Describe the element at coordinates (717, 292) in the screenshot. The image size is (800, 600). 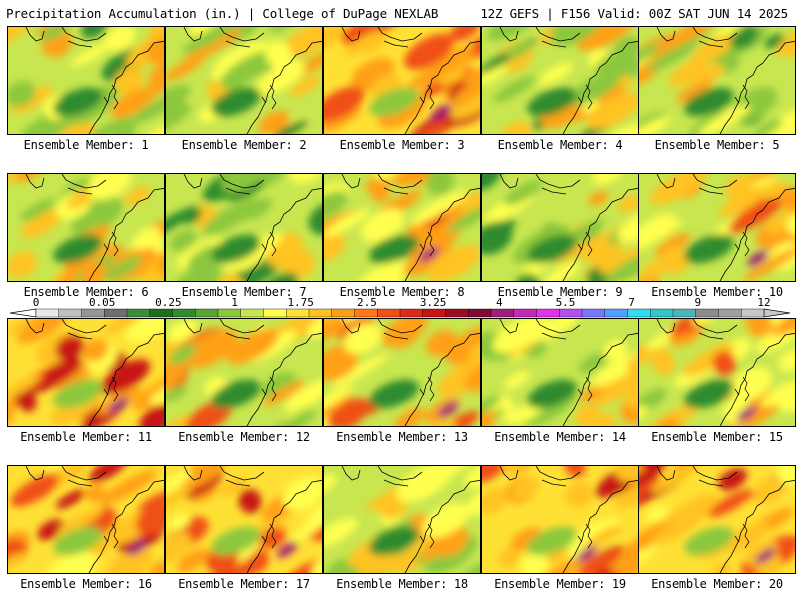
I see `ensemble-member-label: Ensemble Member: 10` at that location.